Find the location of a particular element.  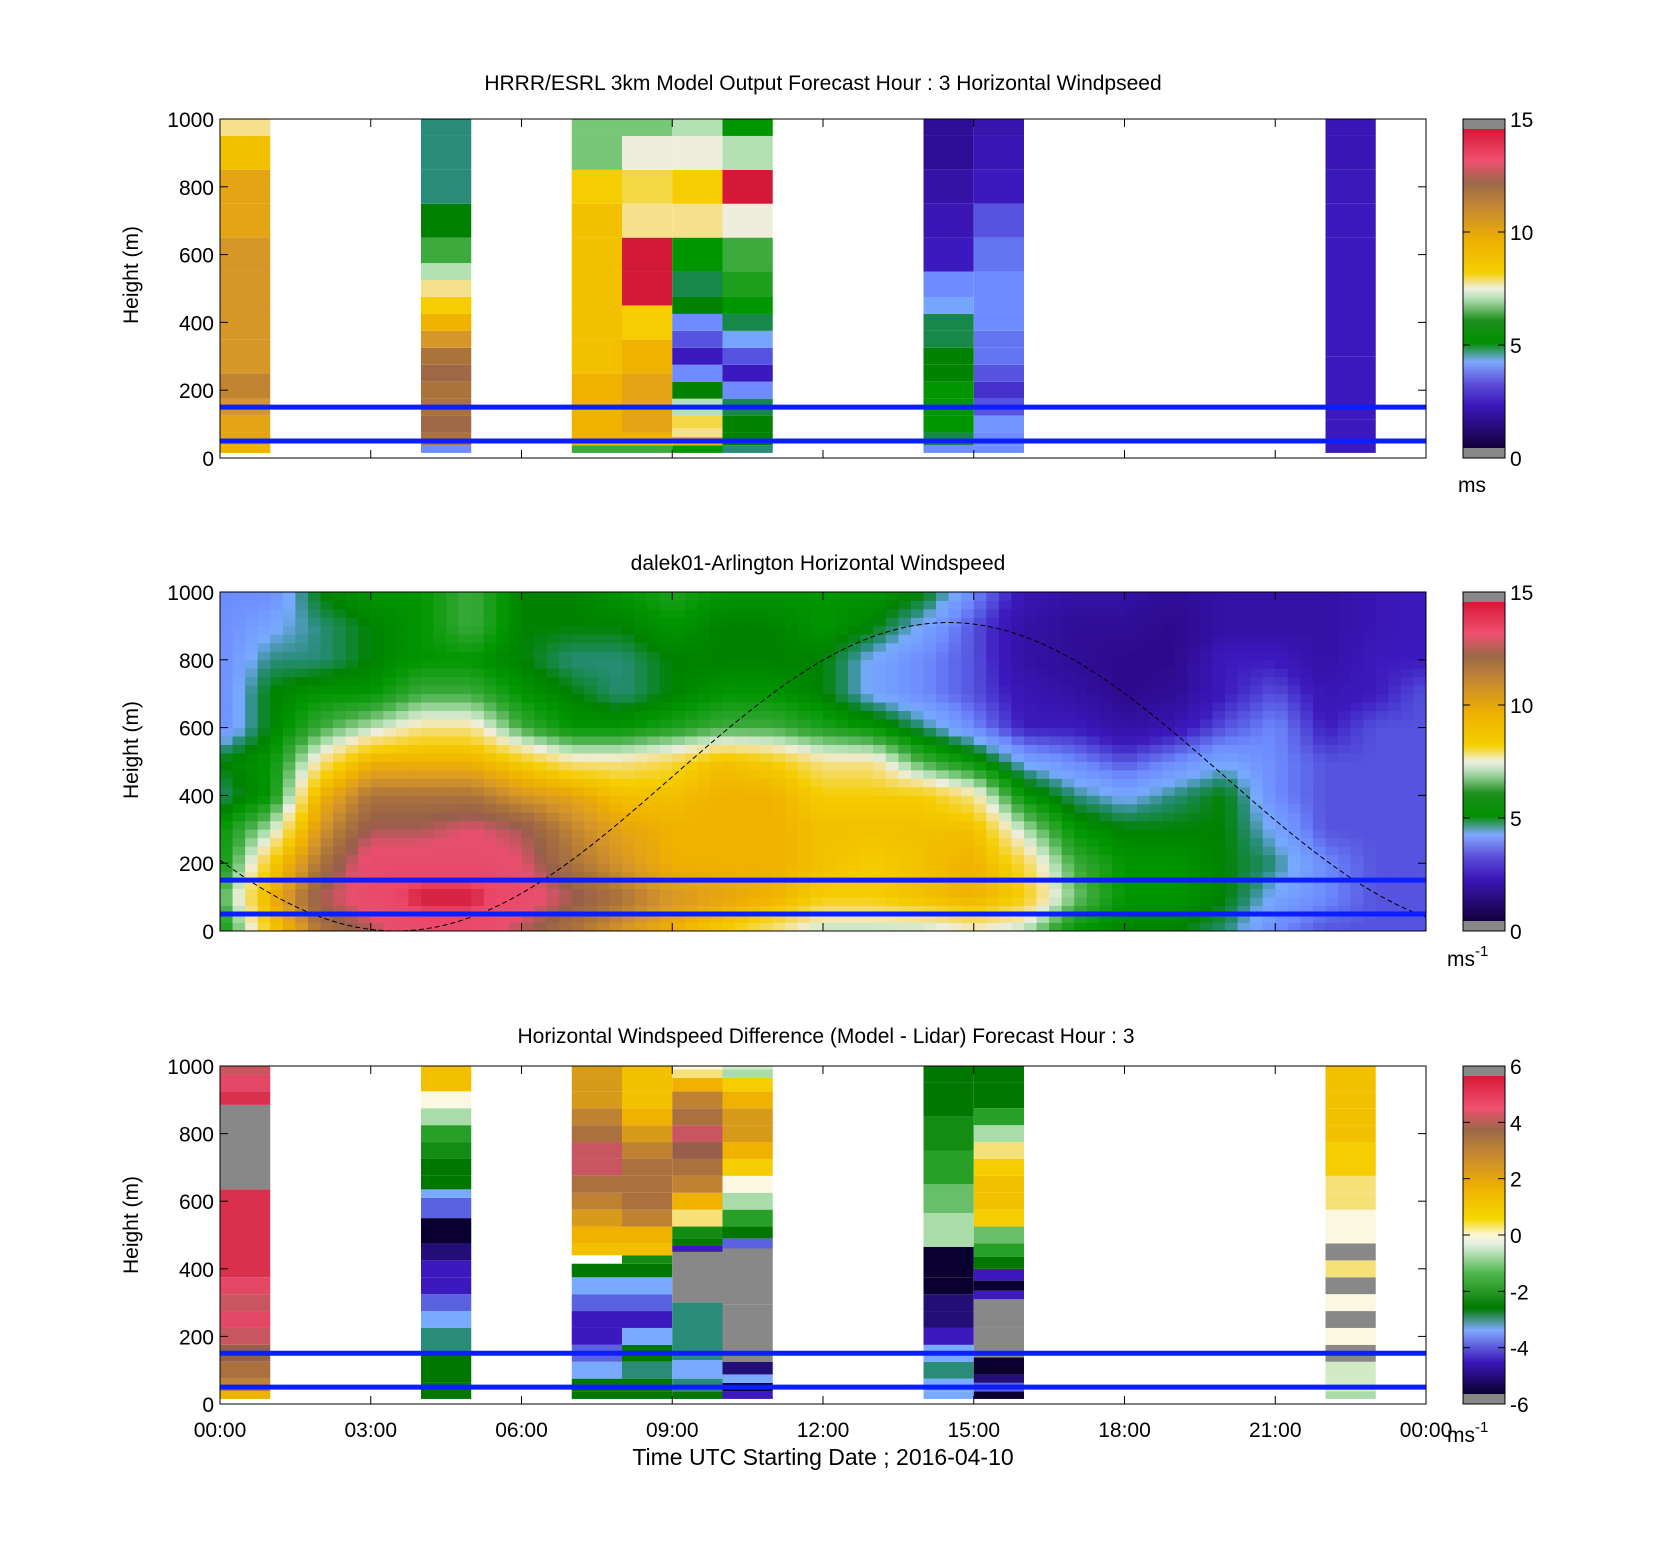

x-tick-label: 21:00 is located at coordinates (1275, 1430).